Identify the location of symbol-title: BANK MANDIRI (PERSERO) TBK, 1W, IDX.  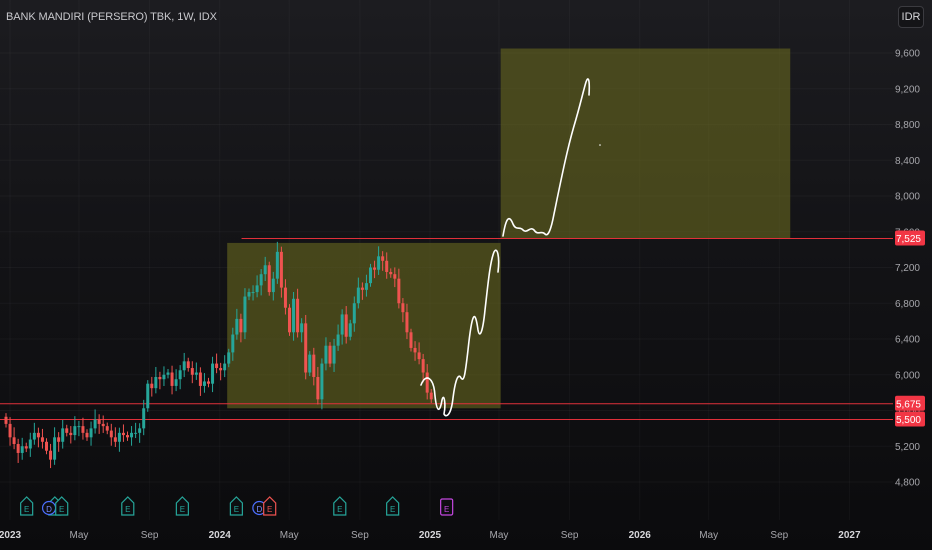
(111, 17).